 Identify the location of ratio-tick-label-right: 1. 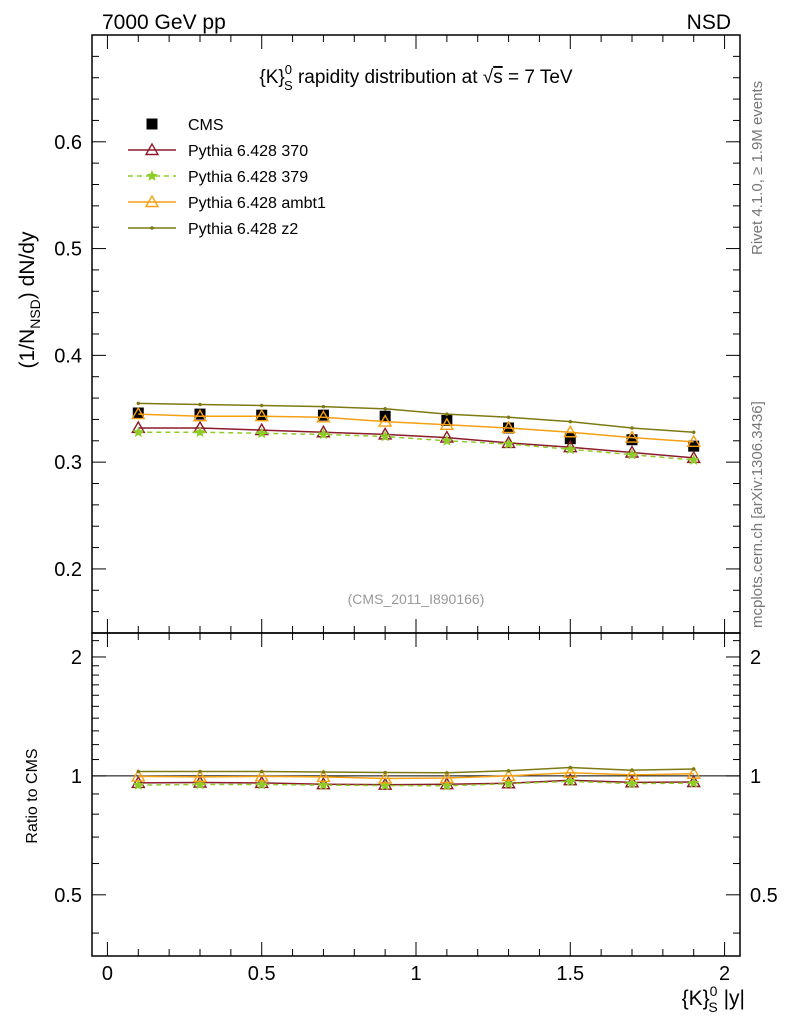
(755, 777).